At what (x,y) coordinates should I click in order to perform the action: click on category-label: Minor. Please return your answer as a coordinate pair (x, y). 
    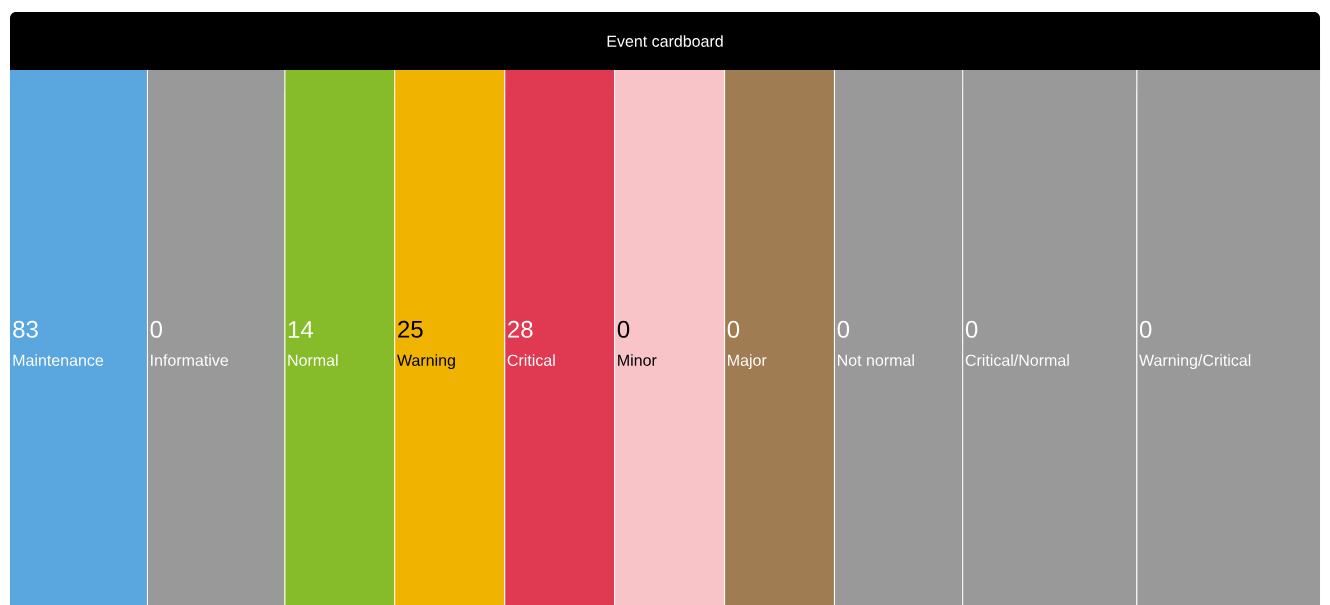
    Looking at the image, I should click on (637, 360).